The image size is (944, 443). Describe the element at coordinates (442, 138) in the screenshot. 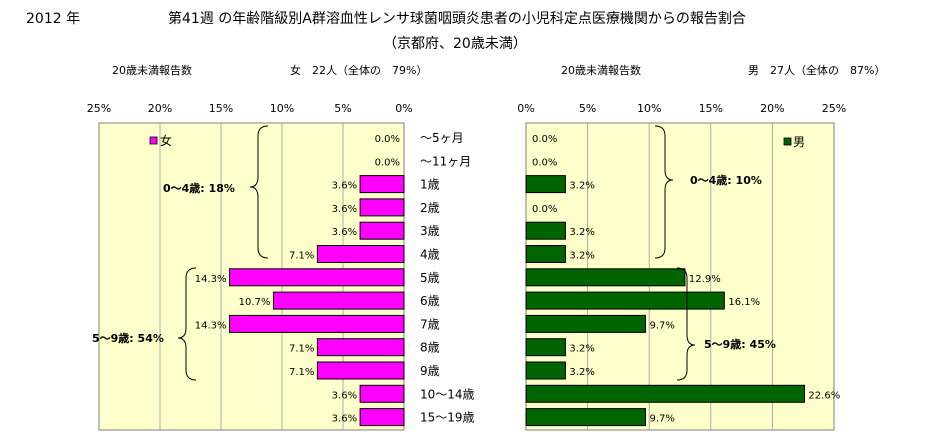

I see `category-label: ～5ヶ月` at that location.